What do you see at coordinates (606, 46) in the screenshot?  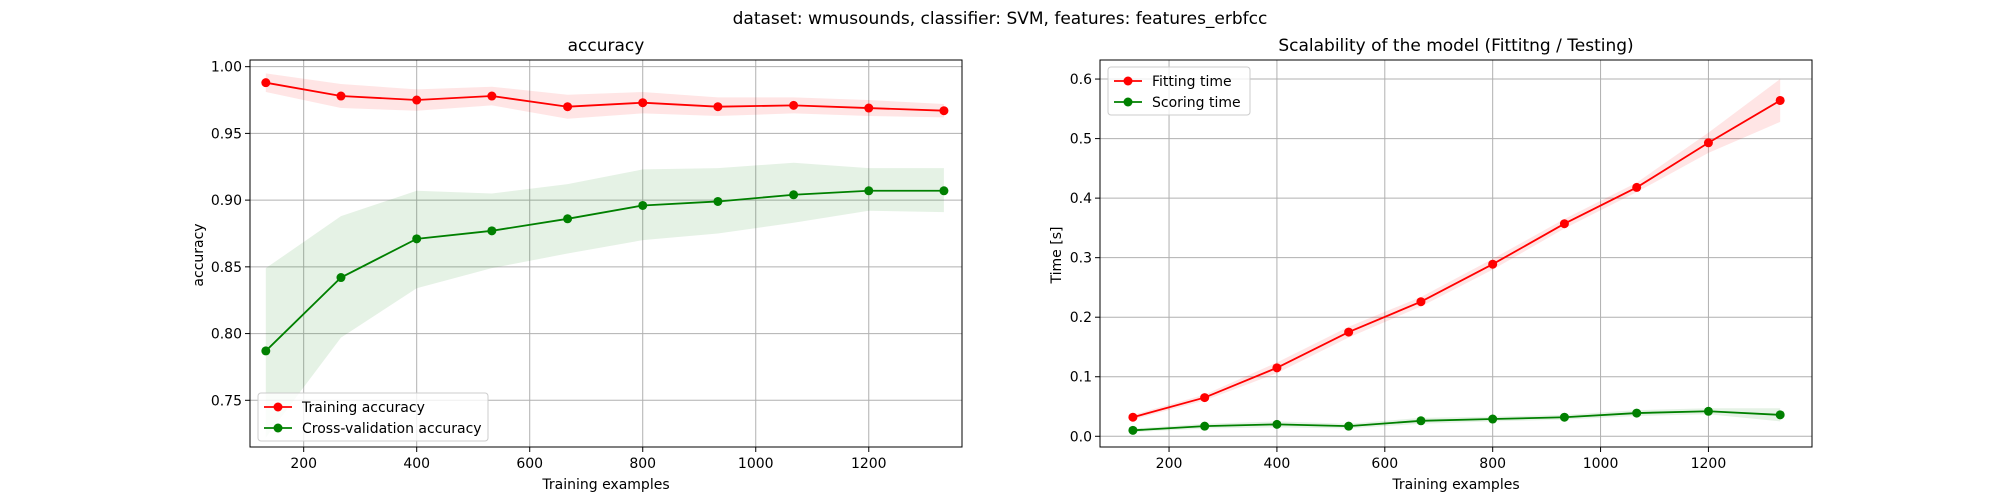 I see `accuracy-panel-title: accuracy` at bounding box center [606, 46].